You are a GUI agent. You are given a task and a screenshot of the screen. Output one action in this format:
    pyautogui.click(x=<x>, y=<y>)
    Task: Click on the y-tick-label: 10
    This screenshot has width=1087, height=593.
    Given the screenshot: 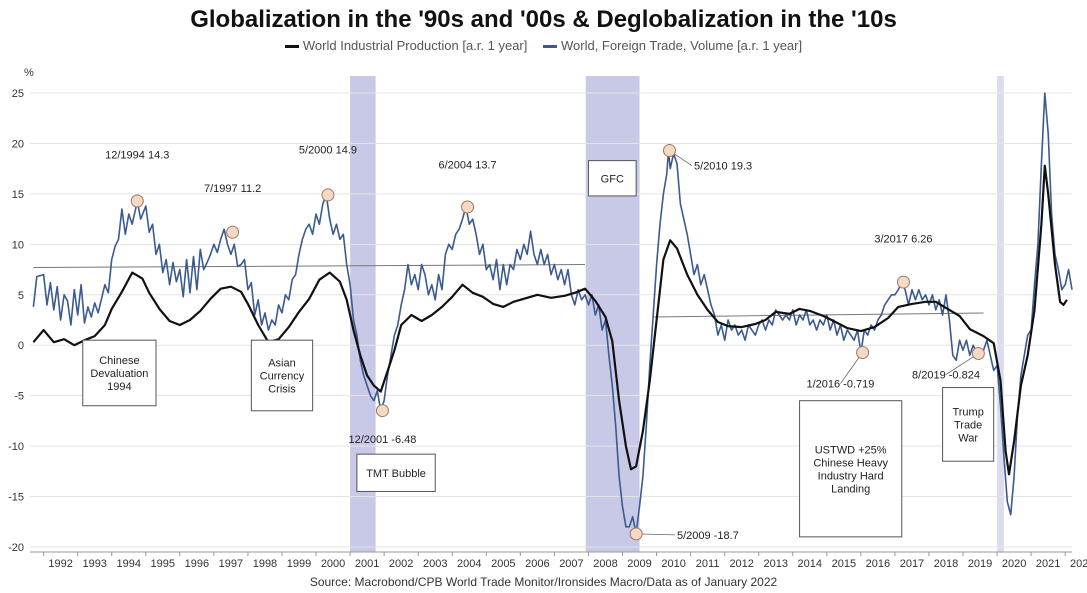 What is the action you would take?
    pyautogui.click(x=18, y=245)
    